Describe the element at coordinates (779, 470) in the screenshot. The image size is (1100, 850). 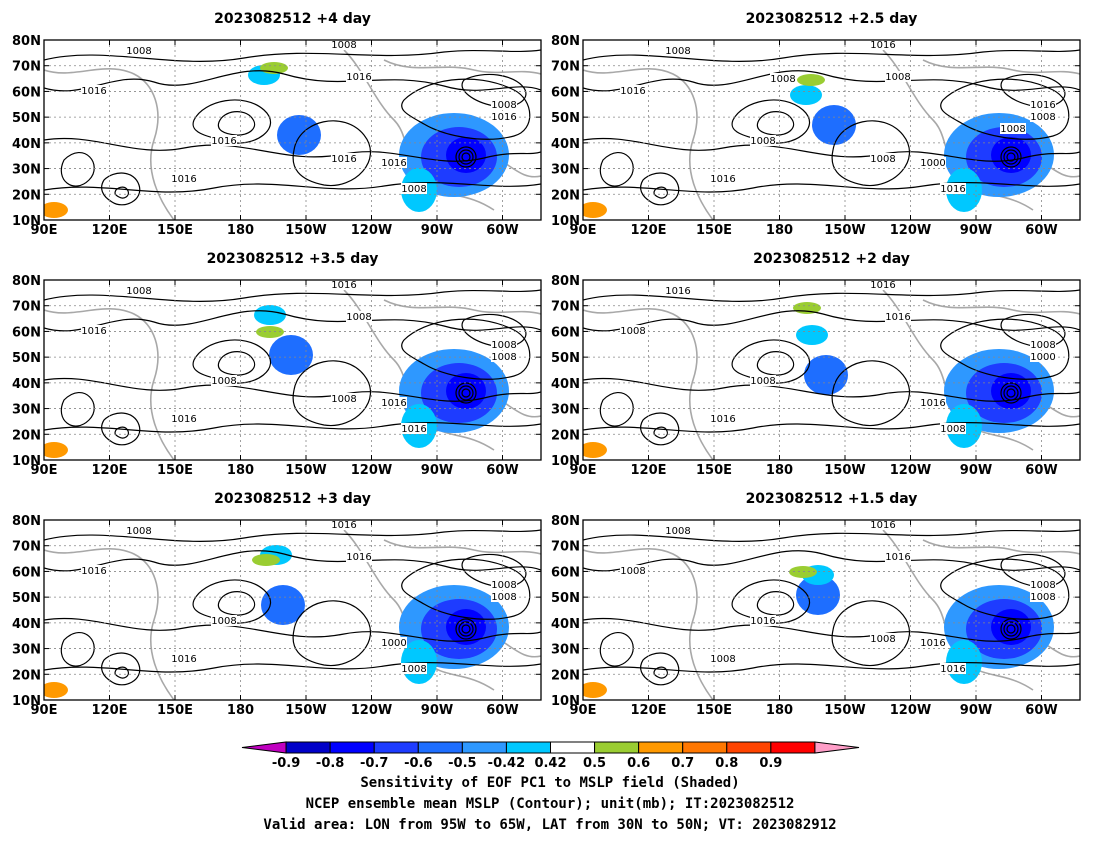
I see `lon-label: 180` at that location.